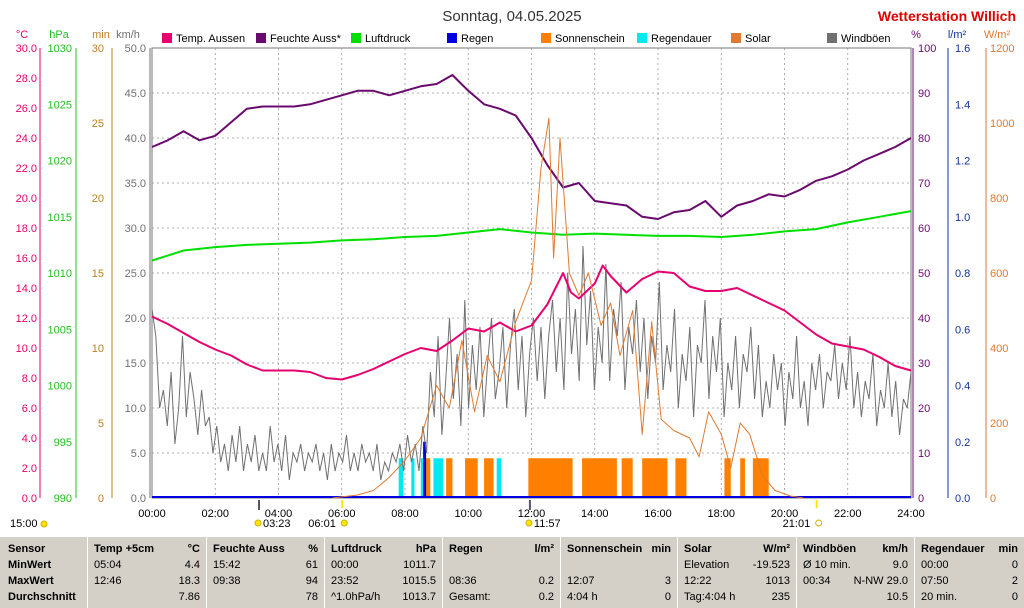  What do you see at coordinates (721, 514) in the screenshot?
I see `x-tick-label: 18:00` at bounding box center [721, 514].